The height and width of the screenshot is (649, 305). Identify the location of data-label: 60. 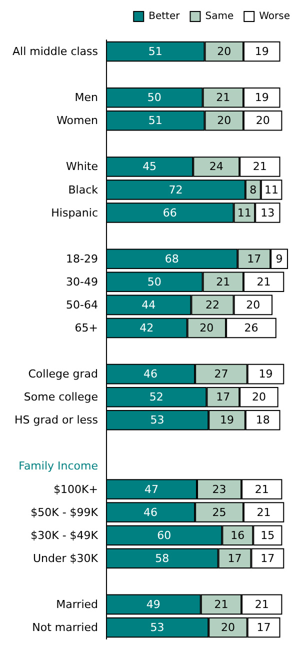
(164, 535).